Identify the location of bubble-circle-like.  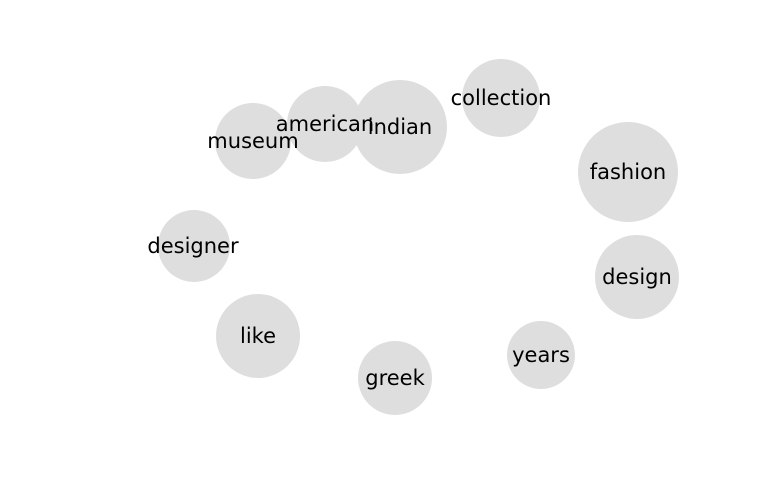
(258, 336).